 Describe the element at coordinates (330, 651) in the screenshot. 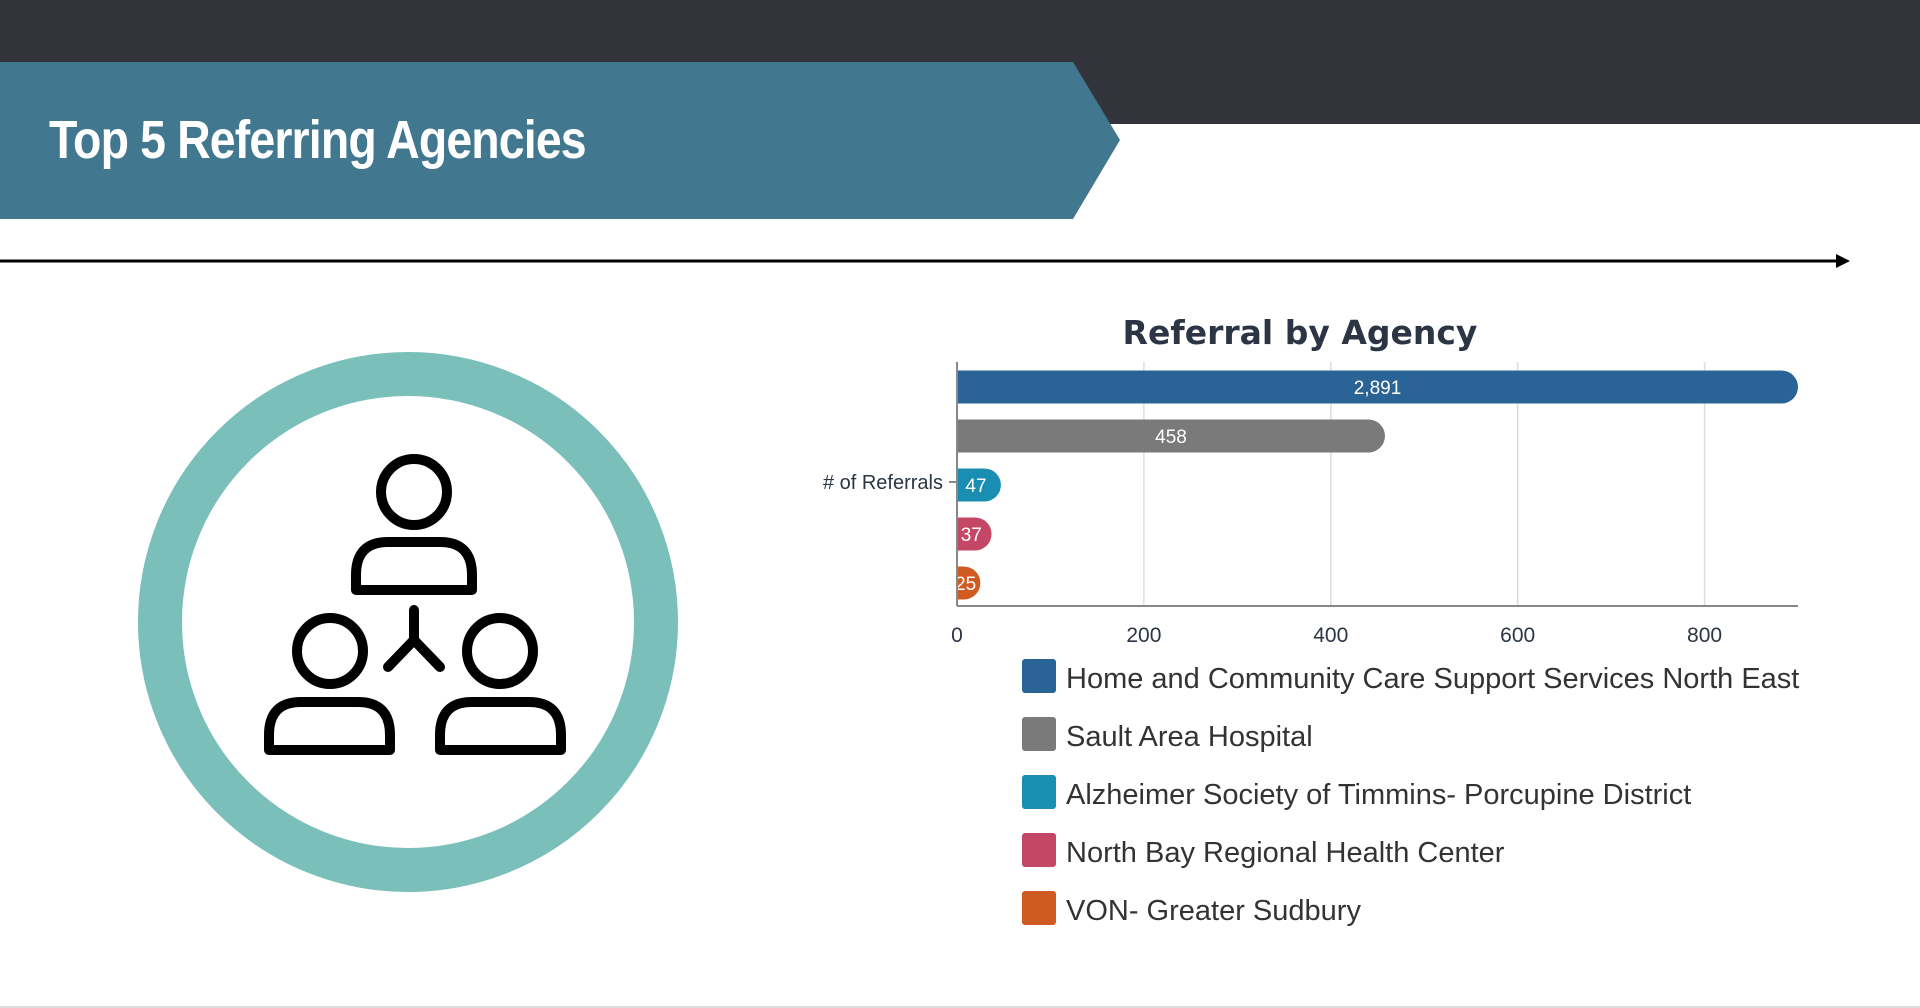

I see `person-head-left` at that location.